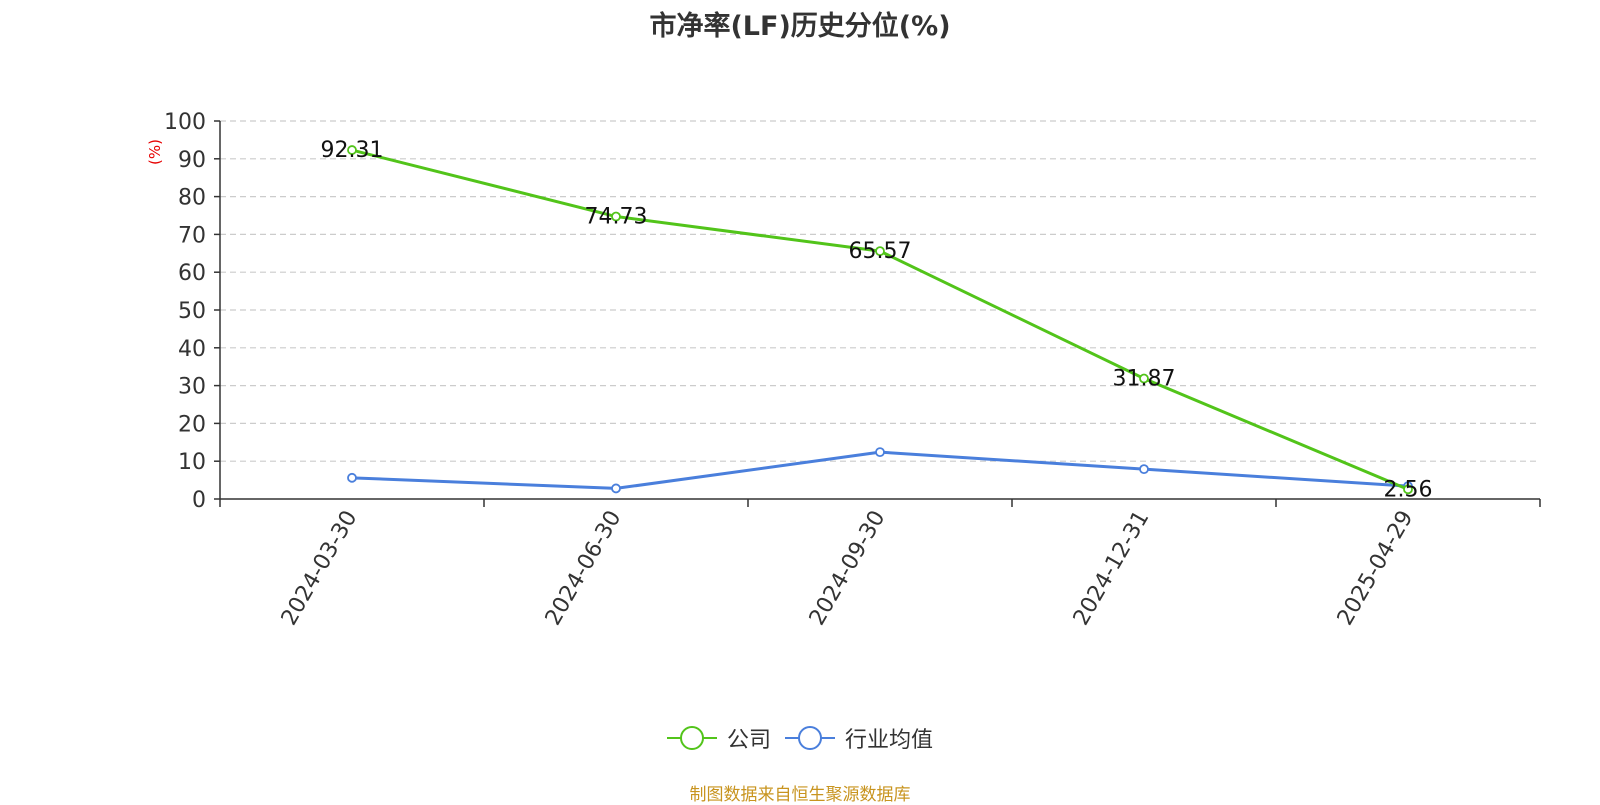 The width and height of the screenshot is (1600, 805). I want to click on legend-label: 行业均值, so click(889, 740).